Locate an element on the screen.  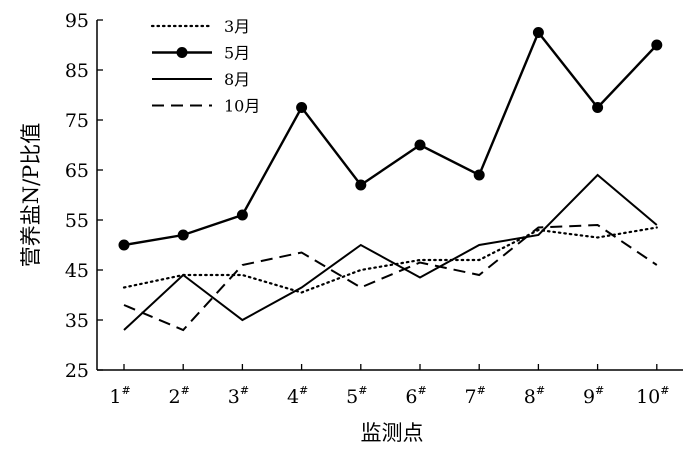
x-tick-label: 8# is located at coordinates (534, 396).